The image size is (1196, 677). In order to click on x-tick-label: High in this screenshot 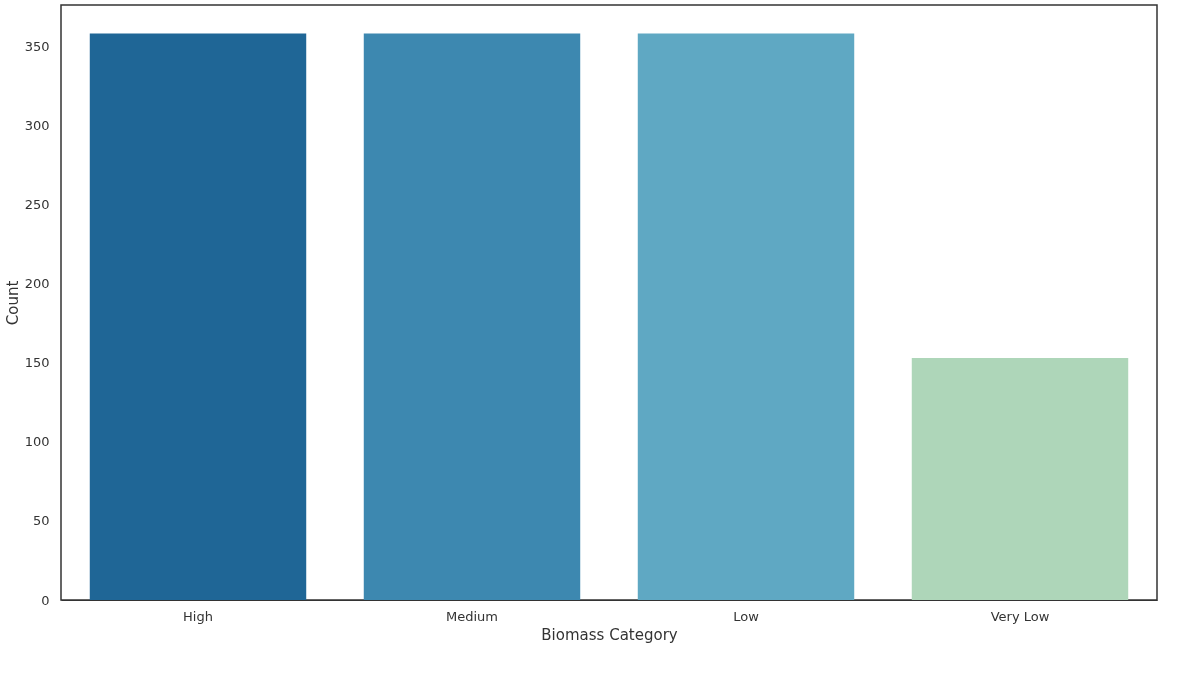, I will do `click(198, 616)`.